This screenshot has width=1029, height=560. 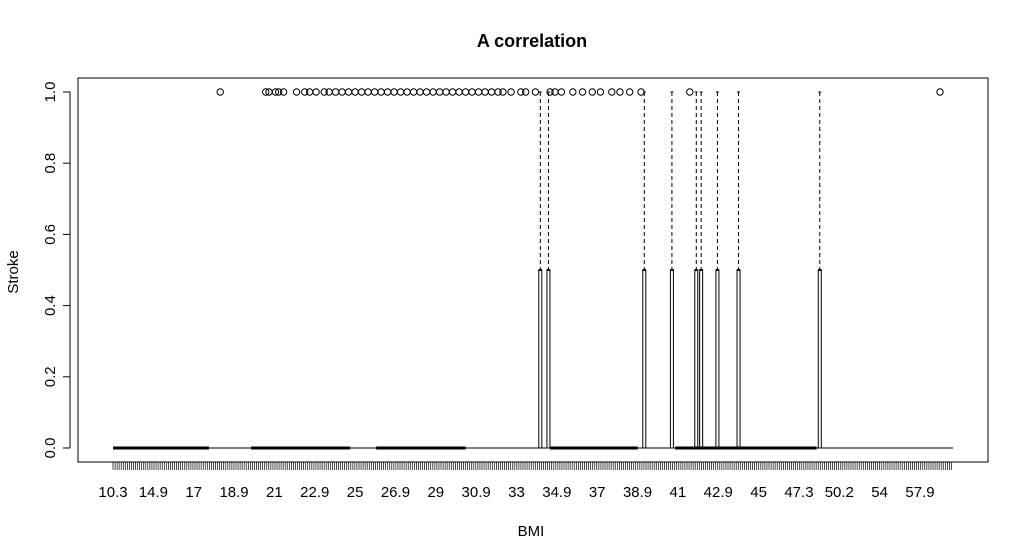 I want to click on x-rug, so click(x=532, y=466).